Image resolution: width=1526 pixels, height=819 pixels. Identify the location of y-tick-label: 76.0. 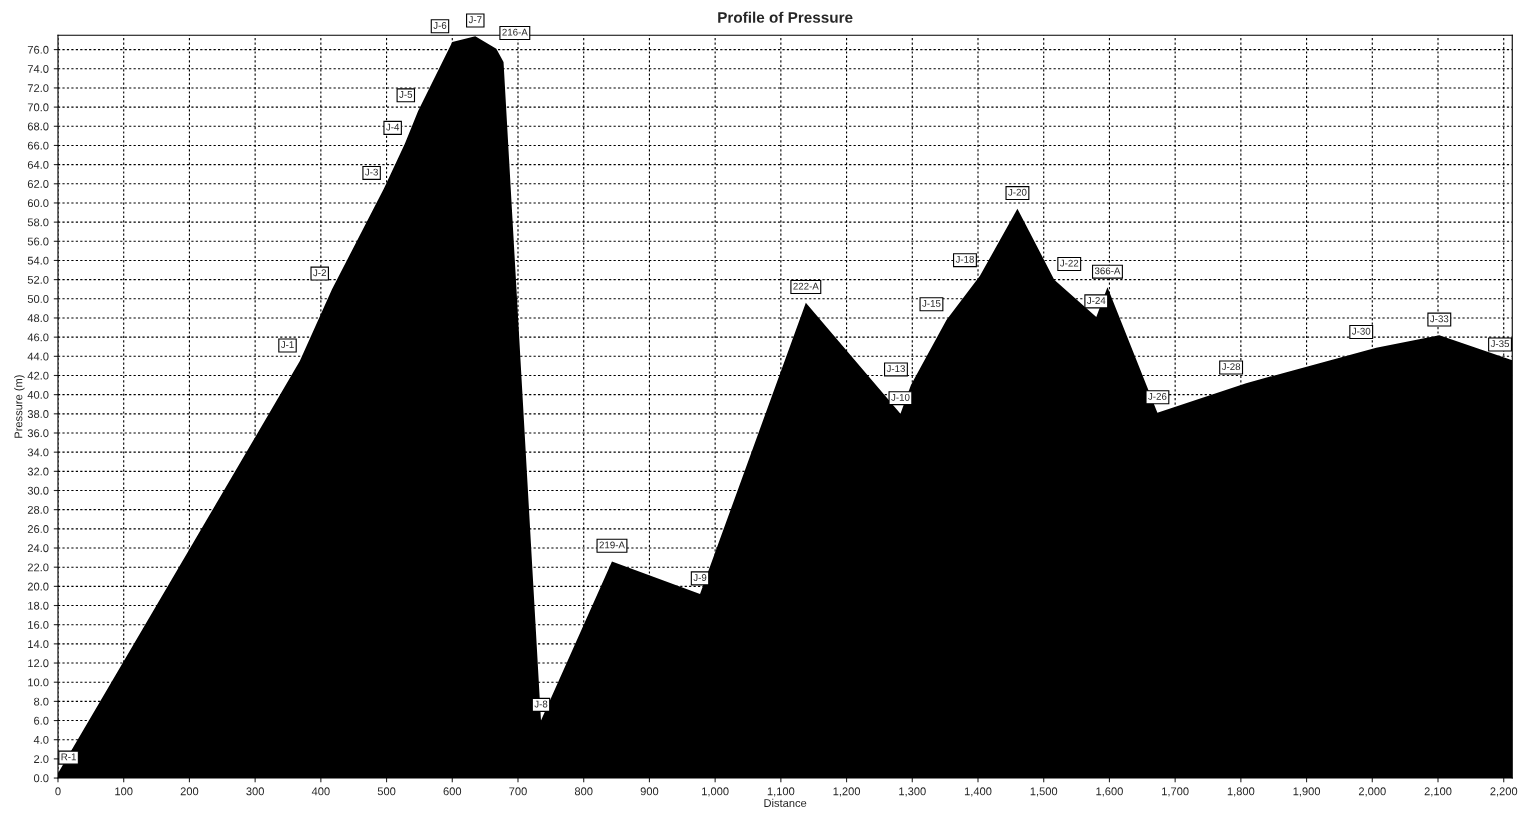
(38, 49).